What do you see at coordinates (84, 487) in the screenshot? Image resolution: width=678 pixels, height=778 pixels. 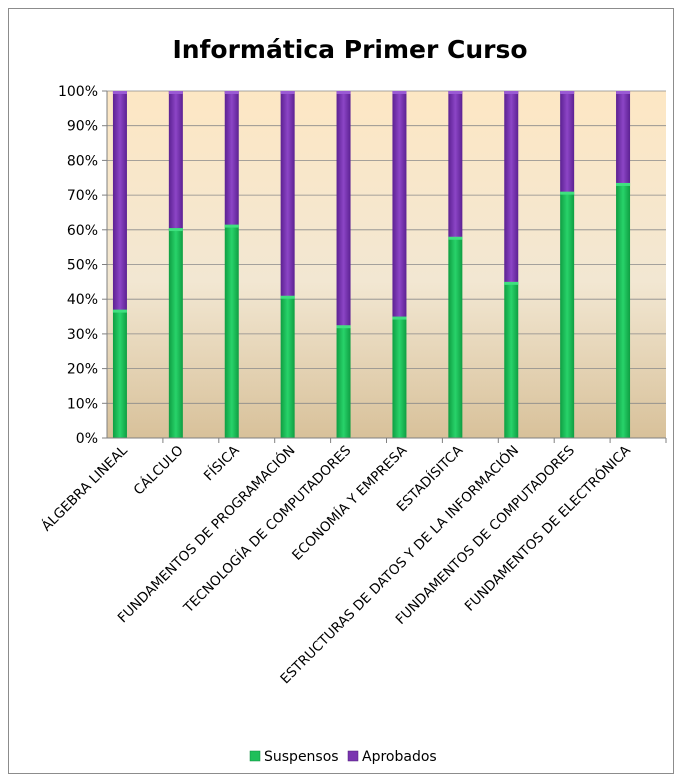 I see `x-category-label: ÁLGEBRA LINEAL` at bounding box center [84, 487].